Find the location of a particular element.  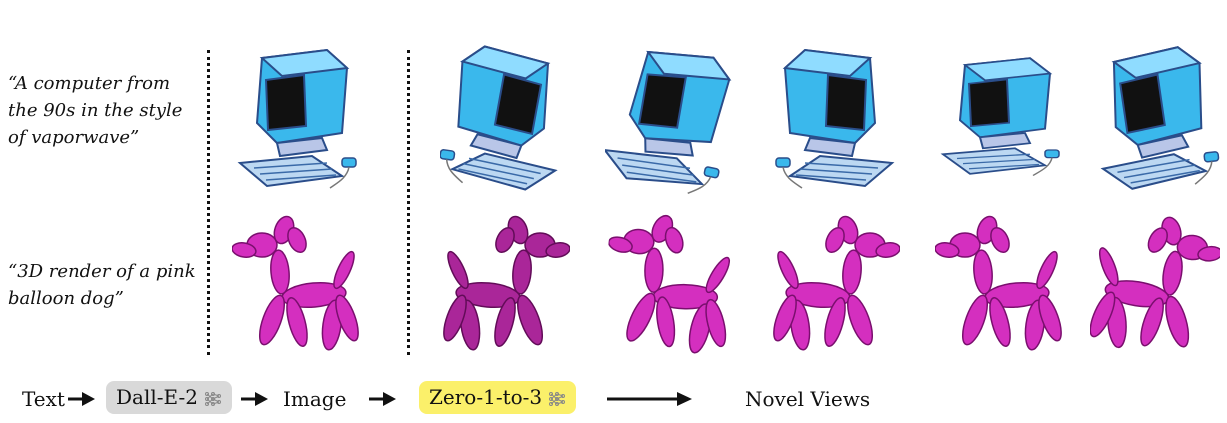

dalle-model-chip: Dall-E-2 is located at coordinates (169, 397).